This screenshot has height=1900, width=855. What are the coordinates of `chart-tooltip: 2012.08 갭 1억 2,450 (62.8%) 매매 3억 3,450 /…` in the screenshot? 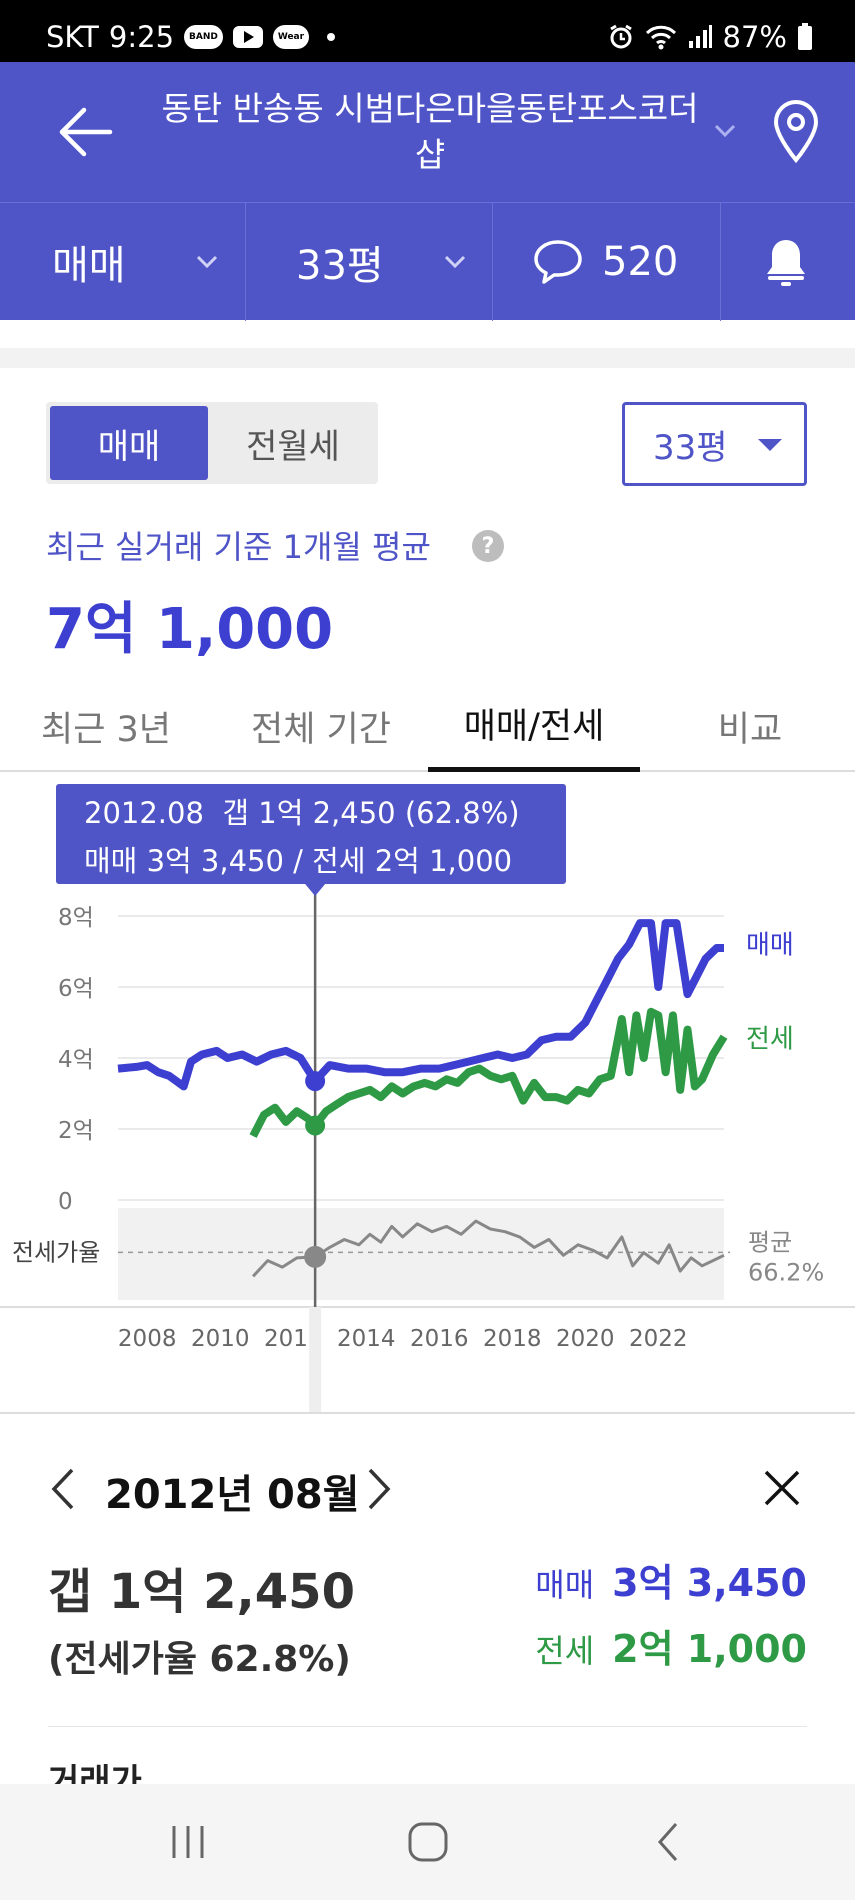 It's located at (311, 840).